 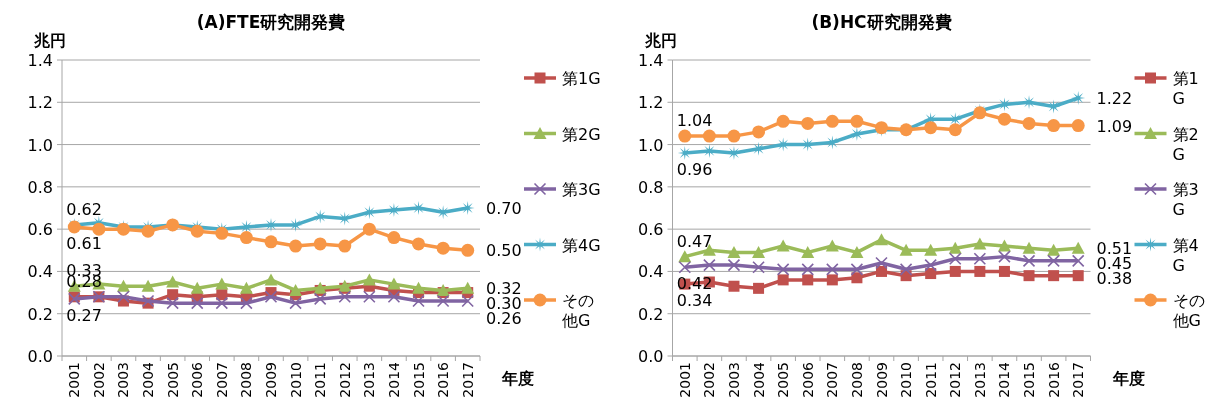 What do you see at coordinates (694, 241) in the screenshot?
I see `data-label: 0.47` at bounding box center [694, 241].